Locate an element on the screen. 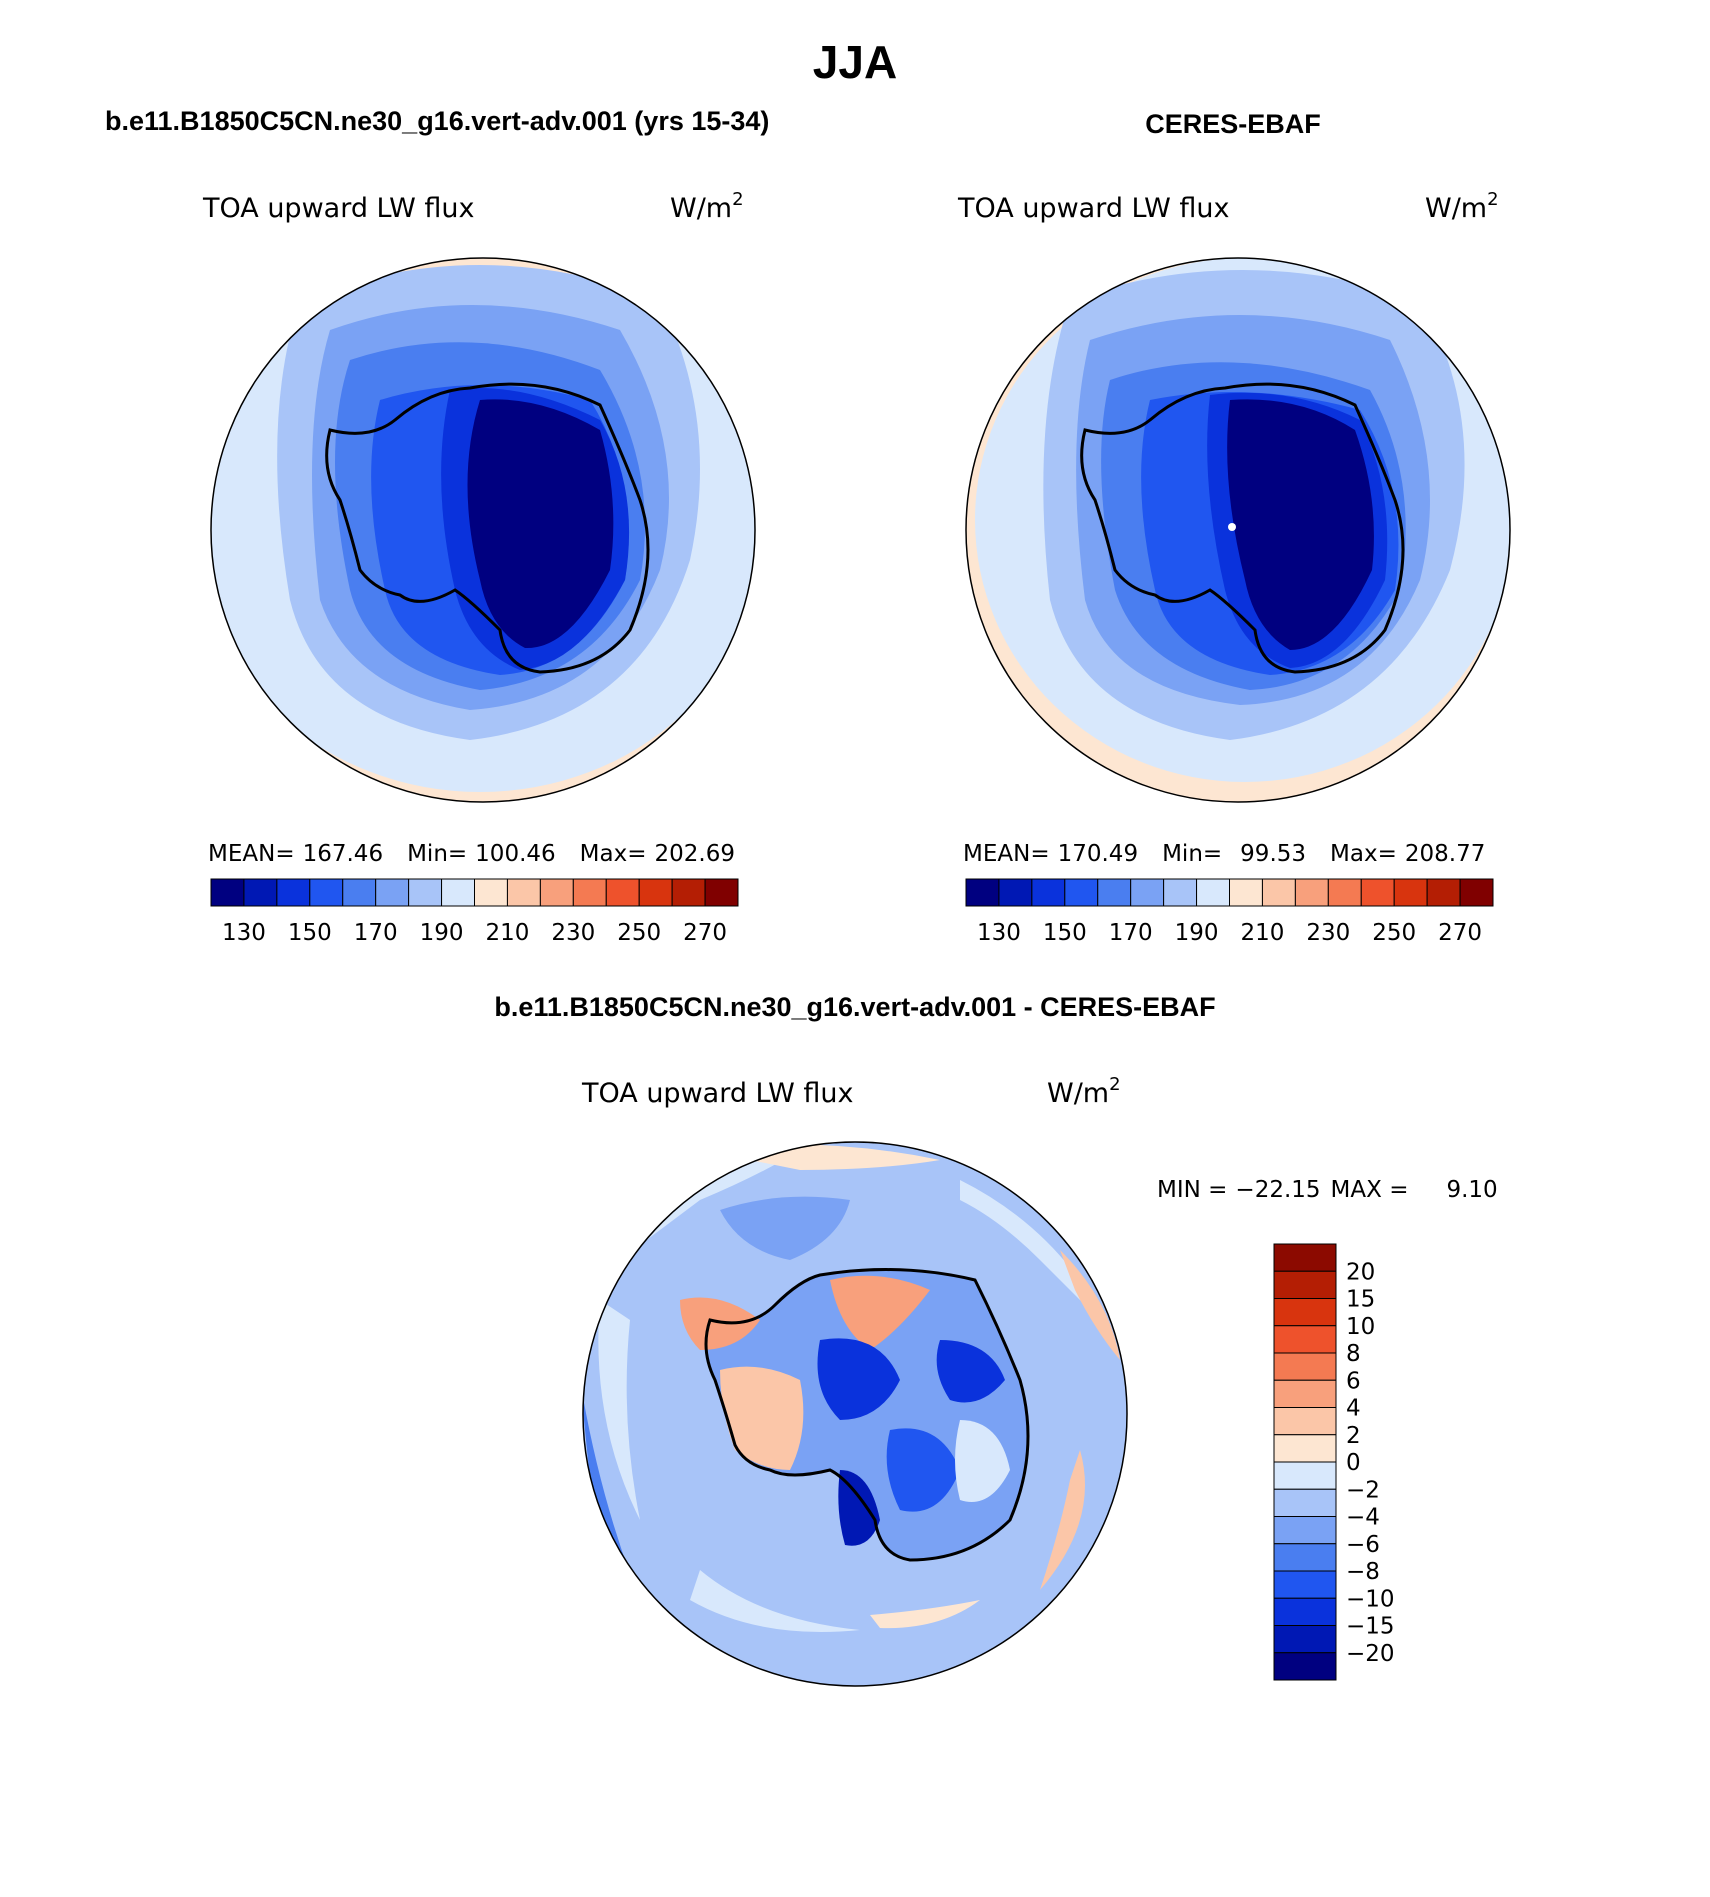 The height and width of the screenshot is (1897, 1710). diff-colorbar-tick-label: 20 is located at coordinates (1360, 1272).